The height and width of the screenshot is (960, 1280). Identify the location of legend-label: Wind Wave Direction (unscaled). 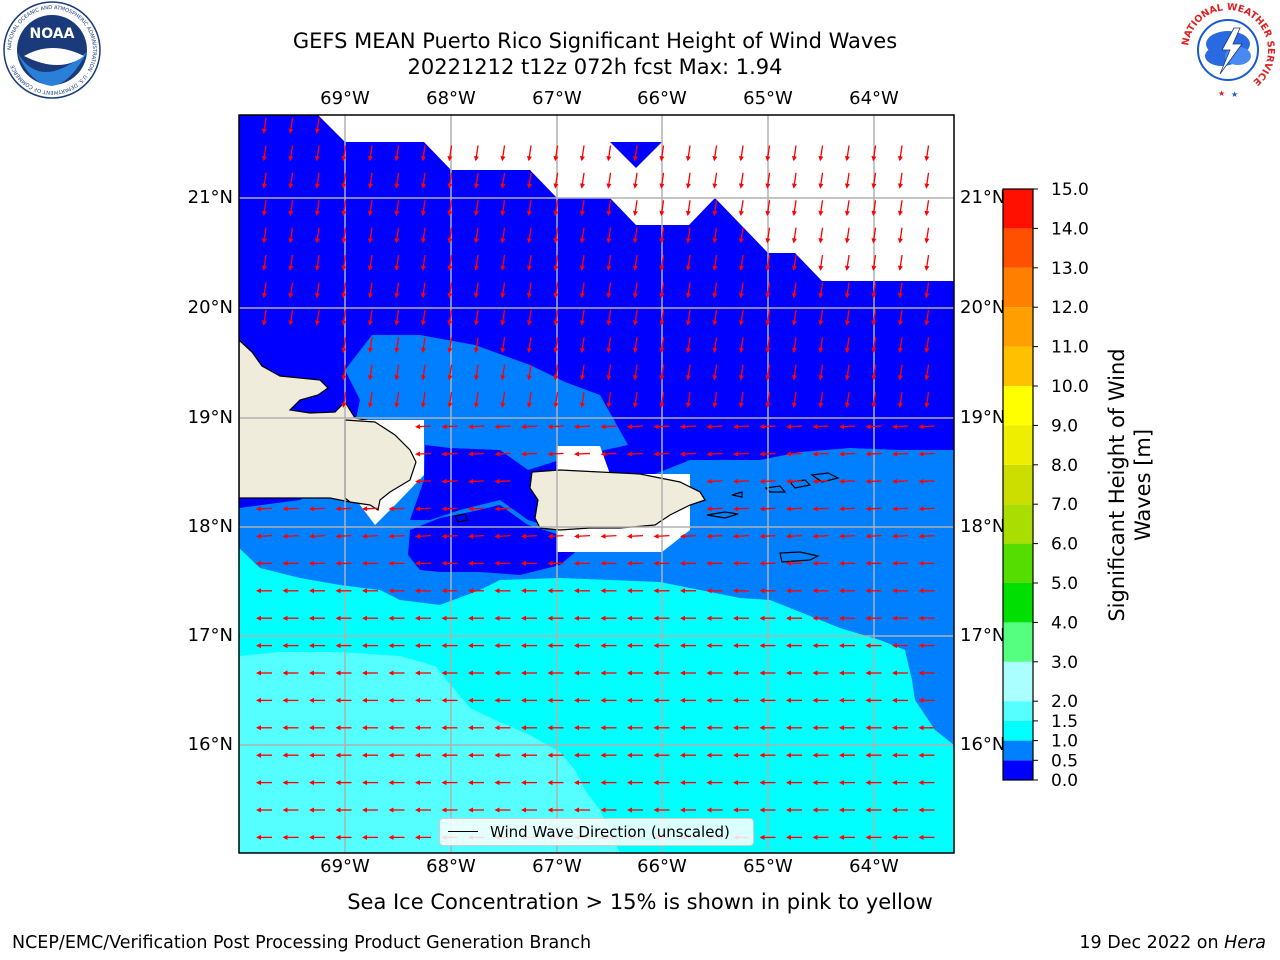
(610, 832).